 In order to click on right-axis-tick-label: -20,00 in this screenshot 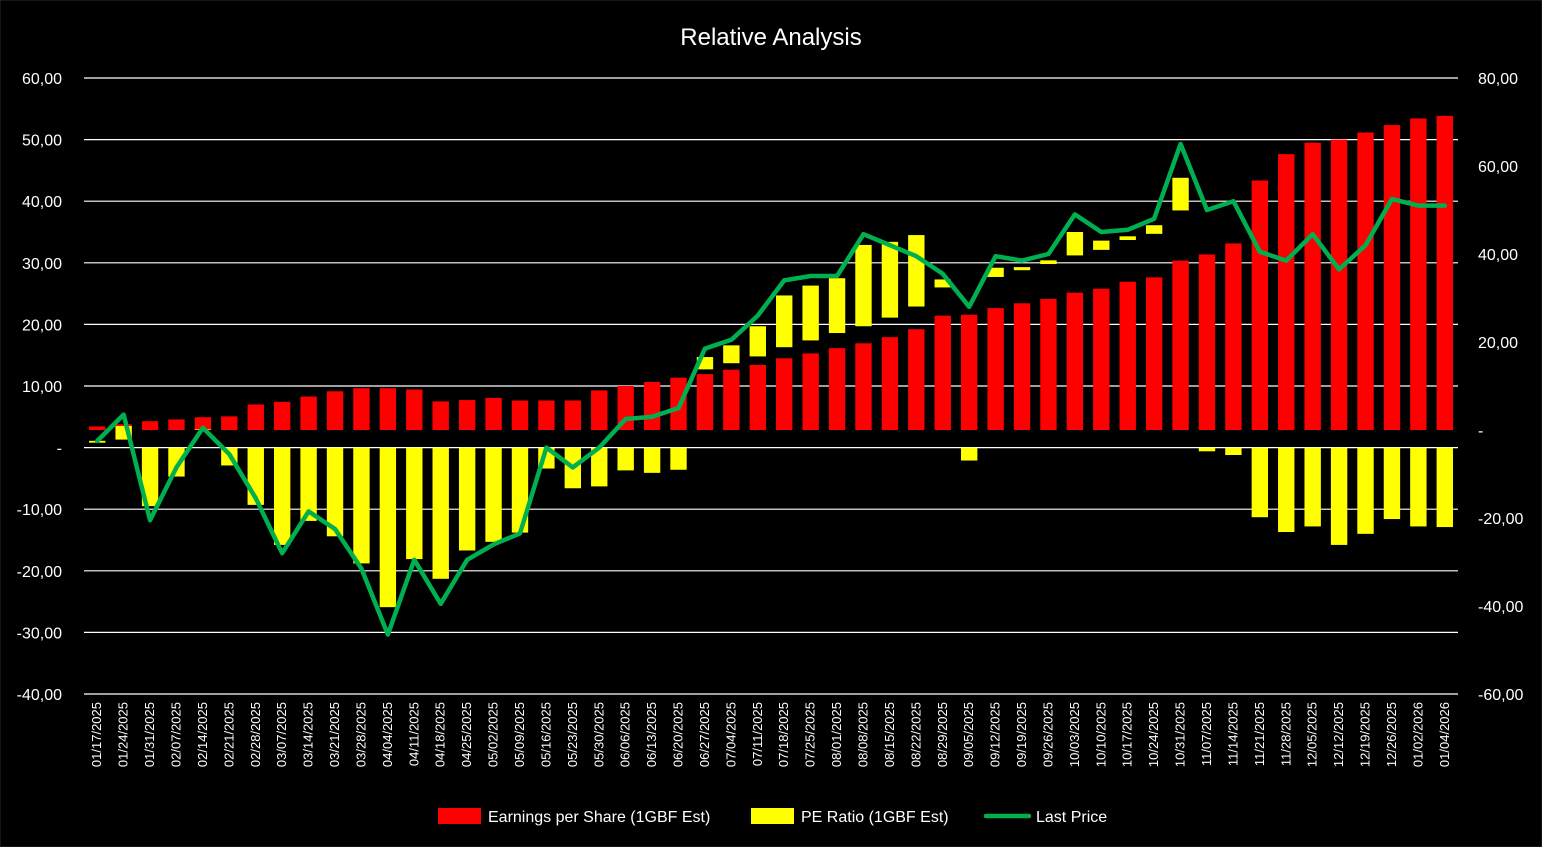, I will do `click(1500, 519)`.